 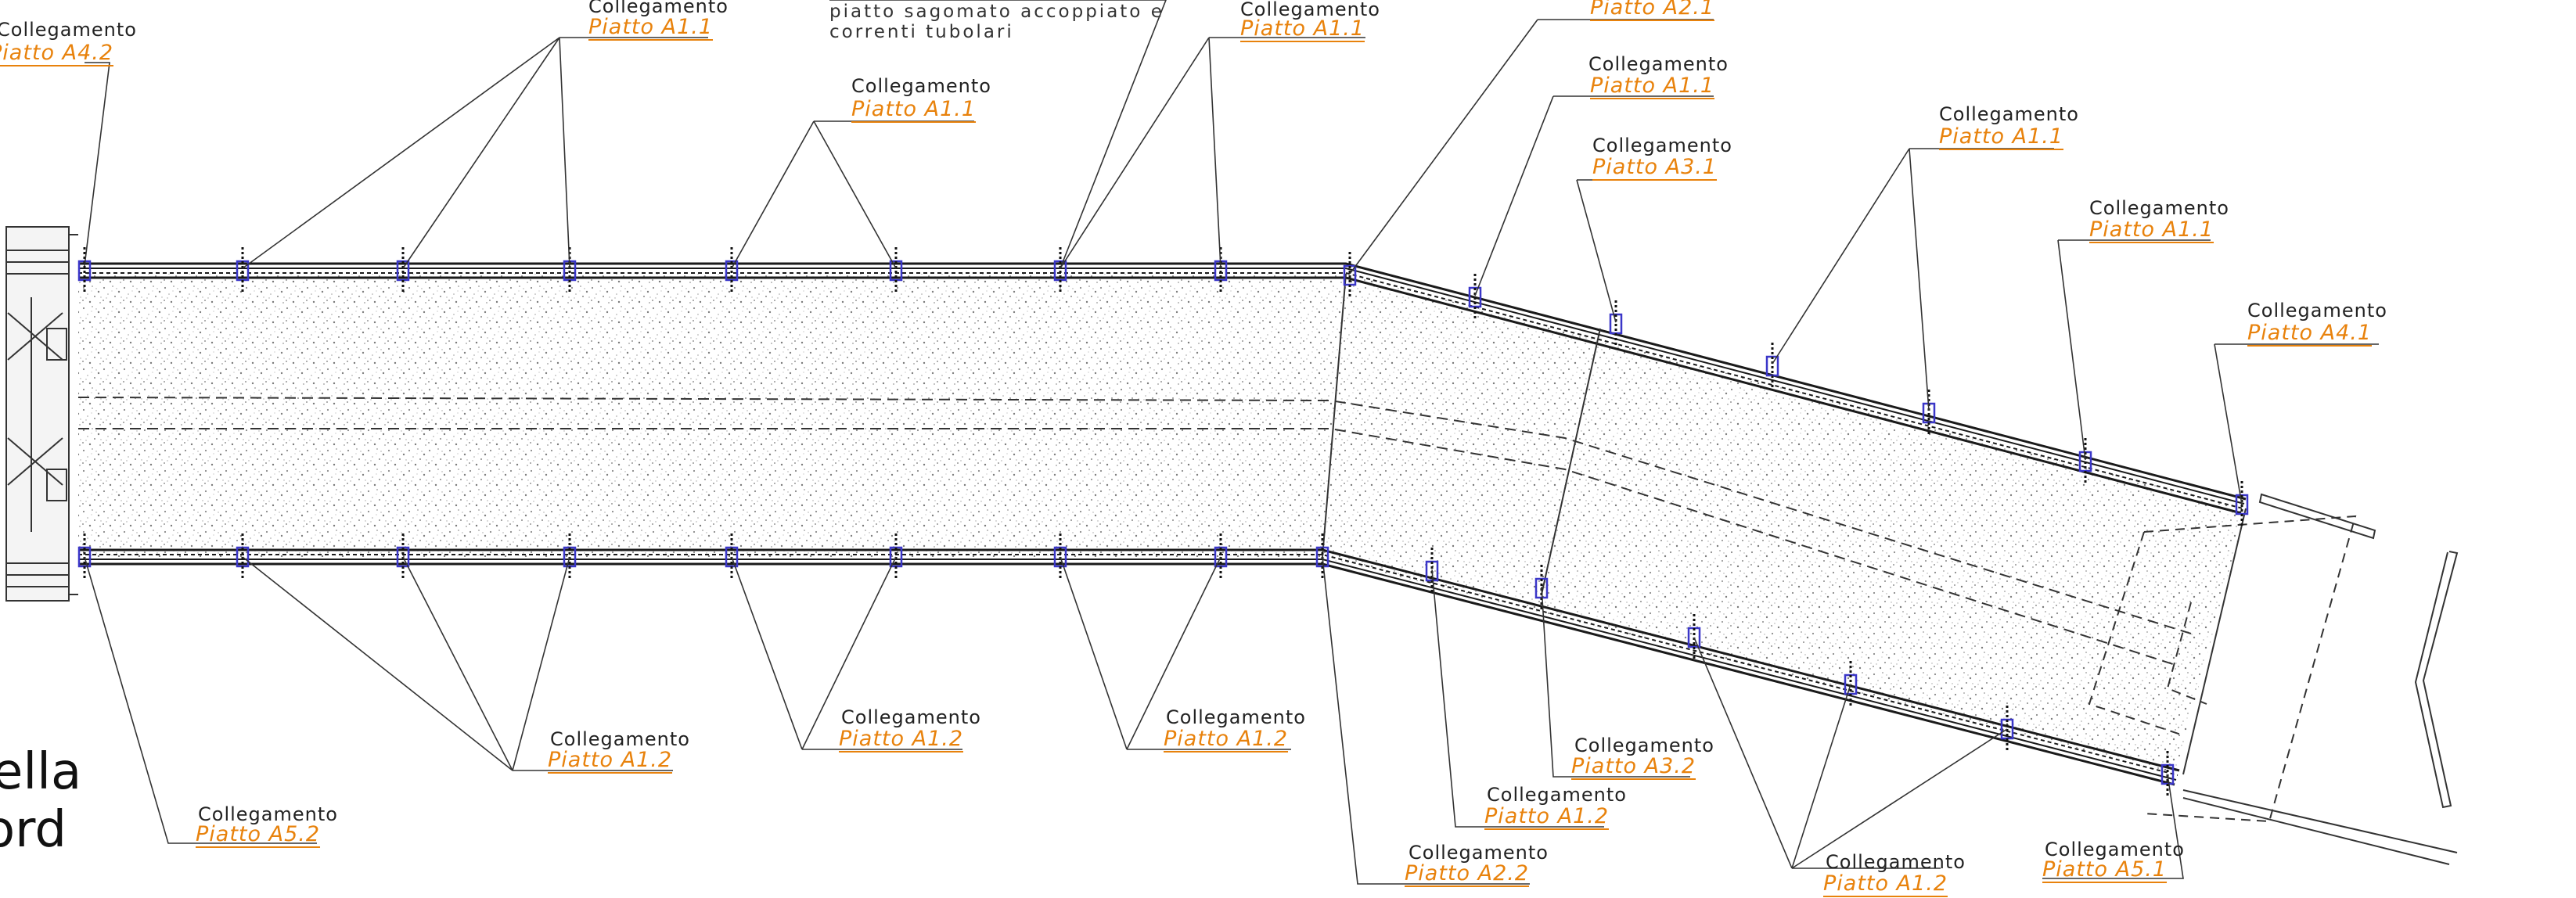 What do you see at coordinates (40, 772) in the screenshot?
I see `title-fragment-line-1: ella` at bounding box center [40, 772].